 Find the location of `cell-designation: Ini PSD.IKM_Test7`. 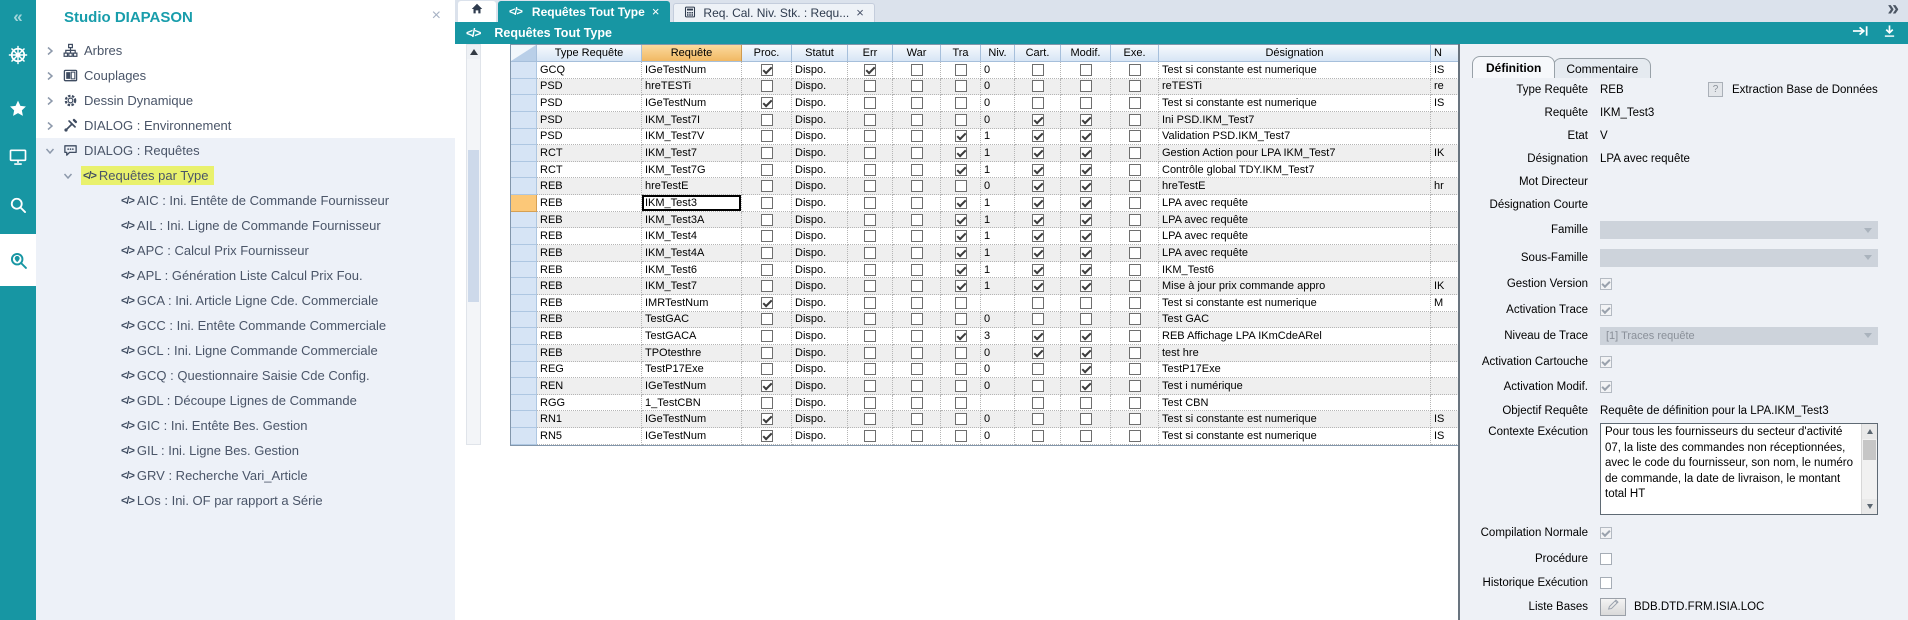

cell-designation: Ini PSD.IKM_Test7 is located at coordinates (1295, 120).